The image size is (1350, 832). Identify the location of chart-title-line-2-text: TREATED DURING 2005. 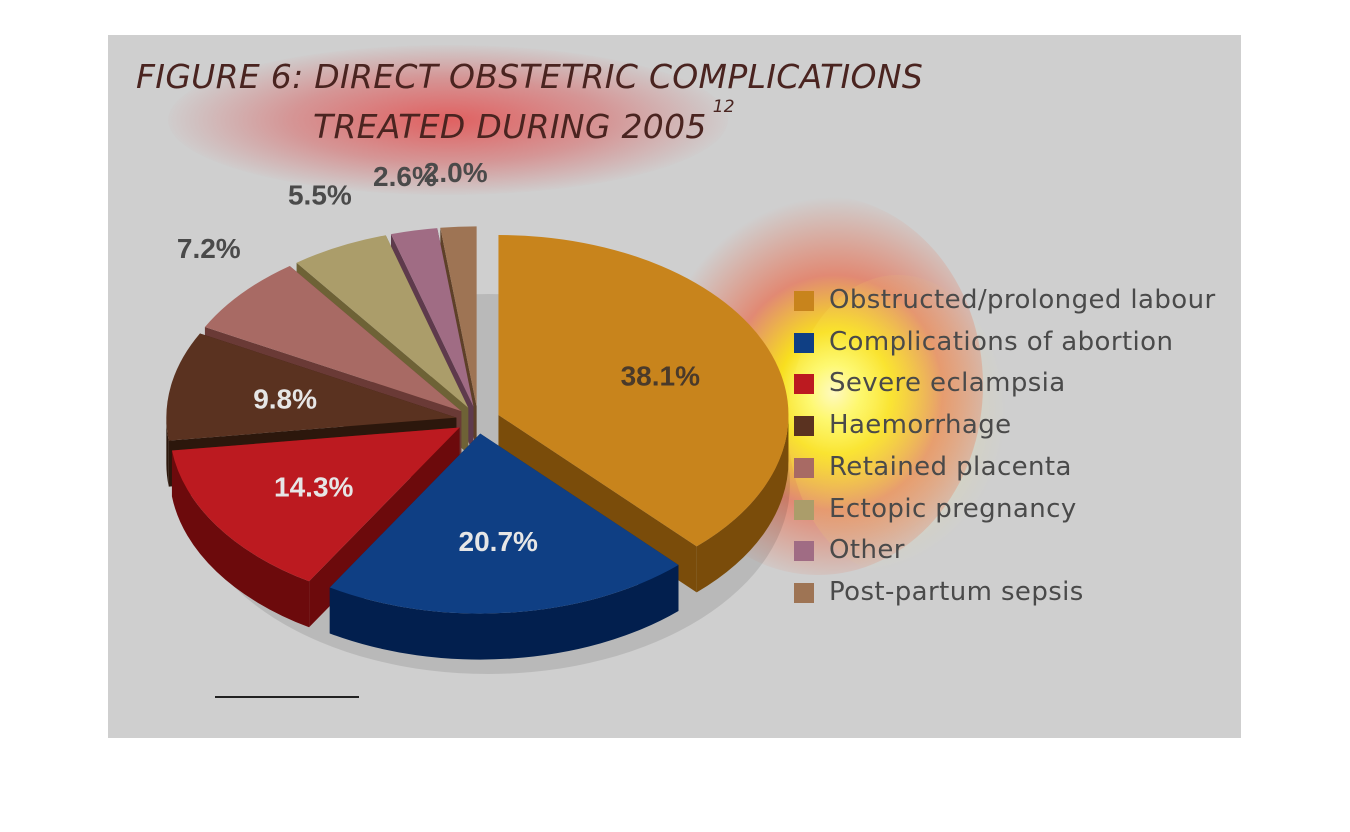
(510, 126).